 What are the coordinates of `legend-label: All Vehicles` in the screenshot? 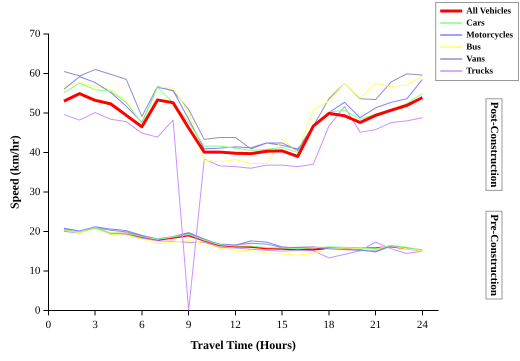 It's located at (489, 10).